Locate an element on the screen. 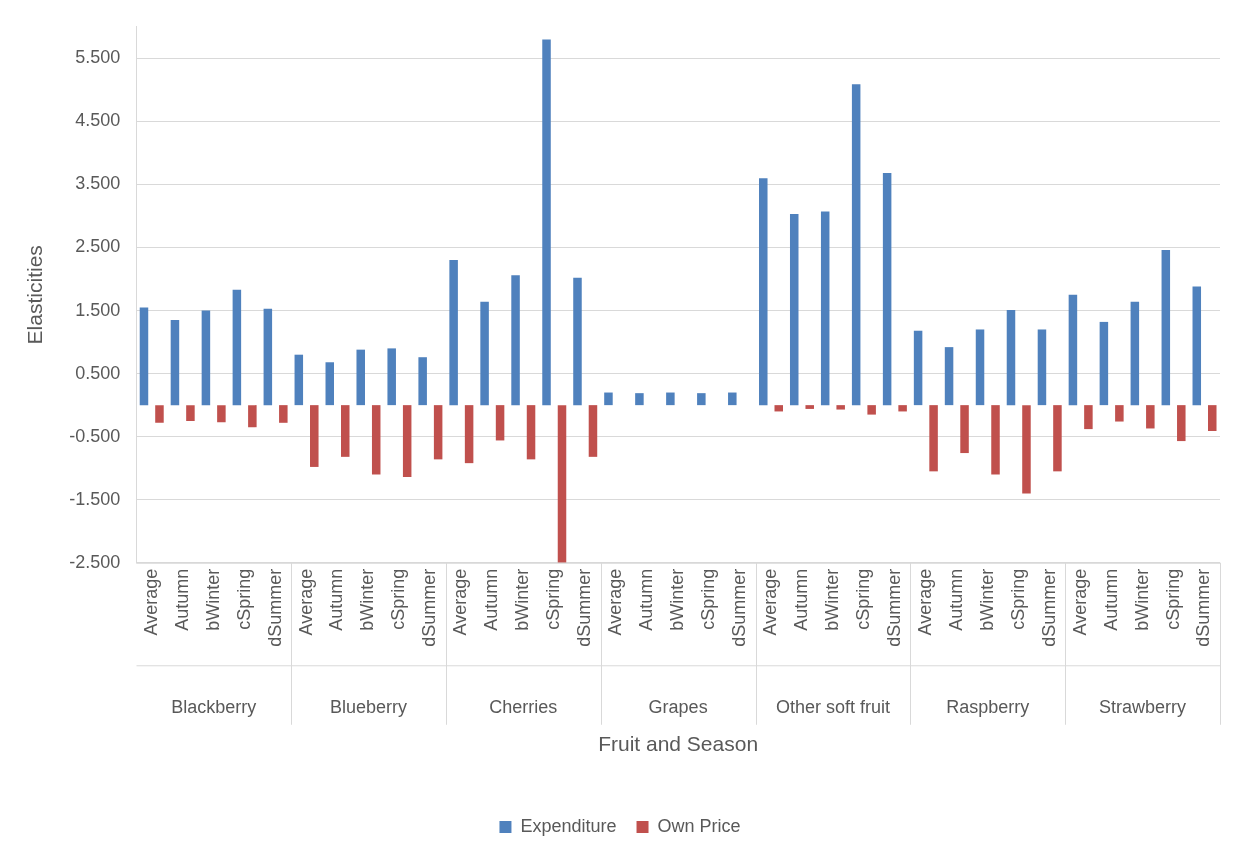 Image resolution: width=1245 pixels, height=856 pixels. legend-label: Own Price is located at coordinates (699, 825).